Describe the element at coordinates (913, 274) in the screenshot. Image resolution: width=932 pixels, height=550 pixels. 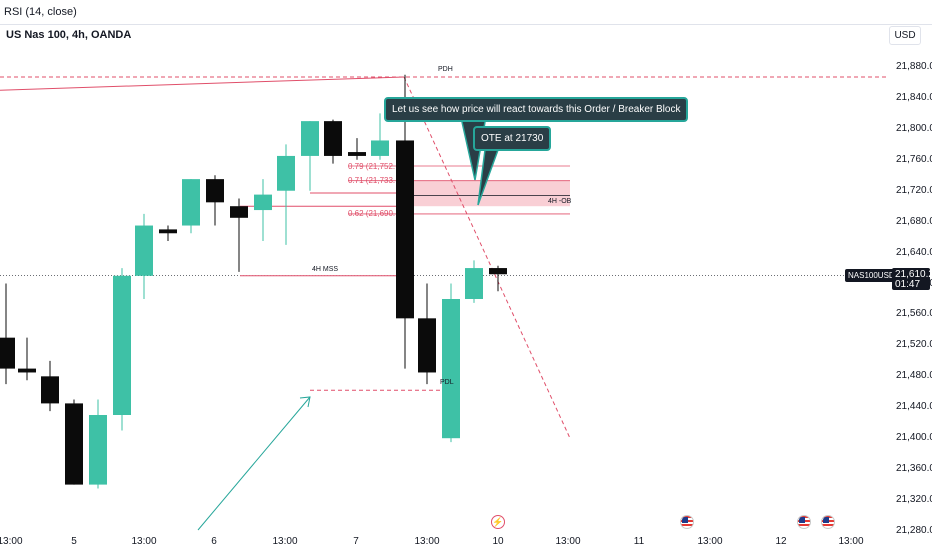
I see `last-price: 21,610.2` at that location.